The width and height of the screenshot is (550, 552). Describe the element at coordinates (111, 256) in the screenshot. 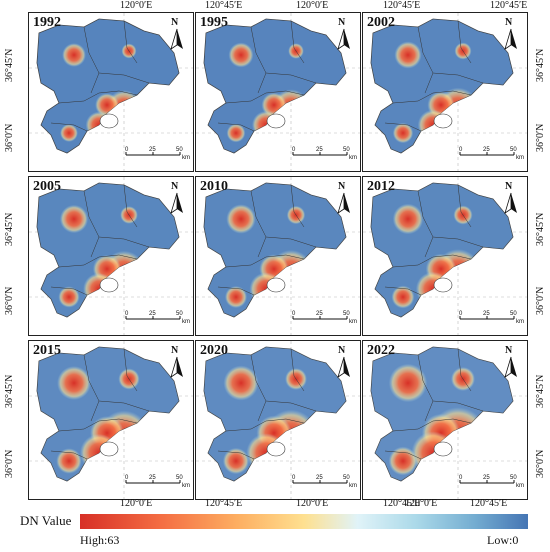

I see `map-panel-2005: 2005 N 0 25 50 km` at that location.